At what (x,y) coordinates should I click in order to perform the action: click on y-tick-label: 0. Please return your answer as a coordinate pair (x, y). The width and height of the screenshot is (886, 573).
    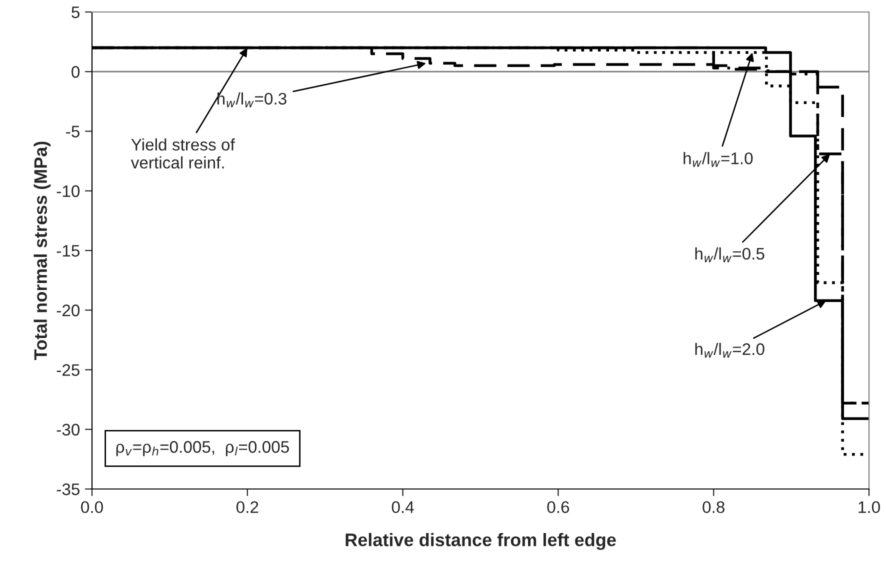
    Looking at the image, I should click on (76, 72).